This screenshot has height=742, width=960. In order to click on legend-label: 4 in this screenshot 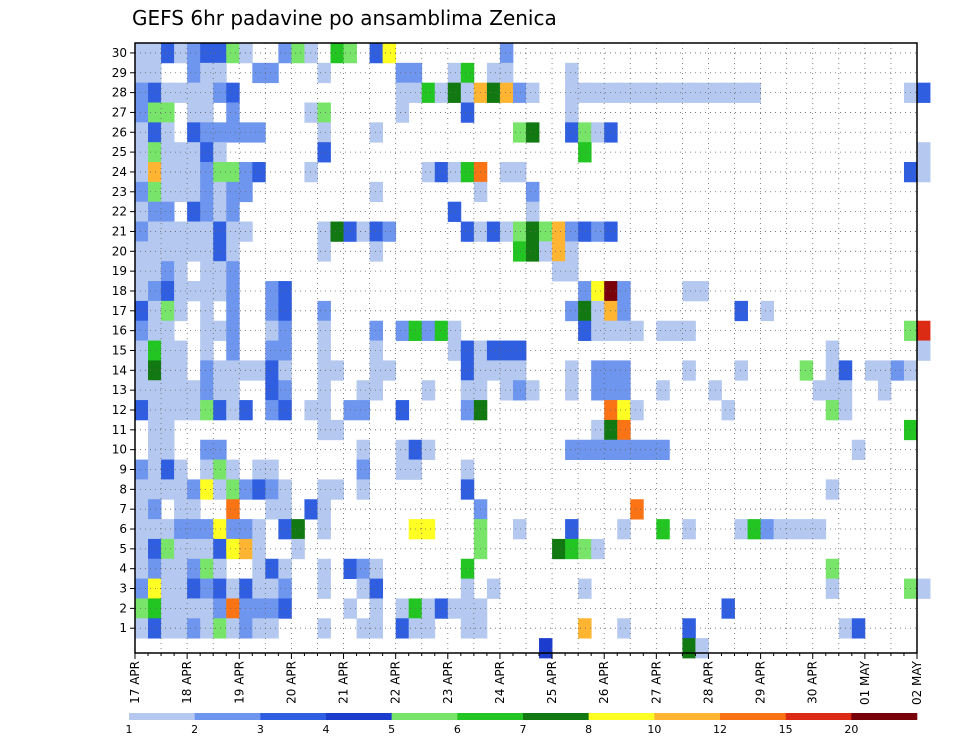, I will do `click(326, 729)`.